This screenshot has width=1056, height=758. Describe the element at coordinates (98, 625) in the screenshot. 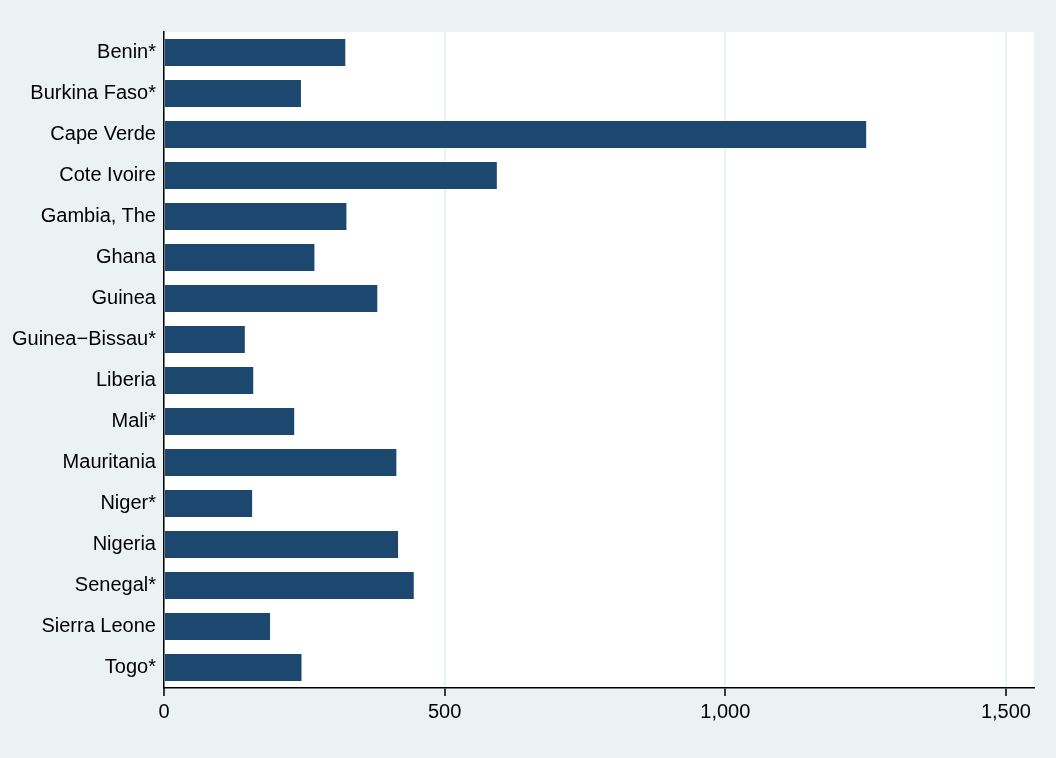

I see `y-tick-label: Sierra Leone` at that location.